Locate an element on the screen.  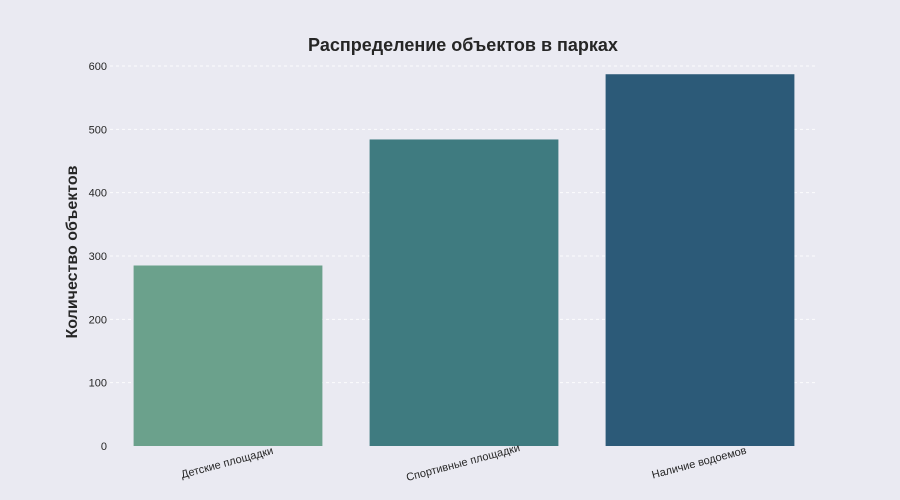
y-tick-label: 0 is located at coordinates (104, 447).